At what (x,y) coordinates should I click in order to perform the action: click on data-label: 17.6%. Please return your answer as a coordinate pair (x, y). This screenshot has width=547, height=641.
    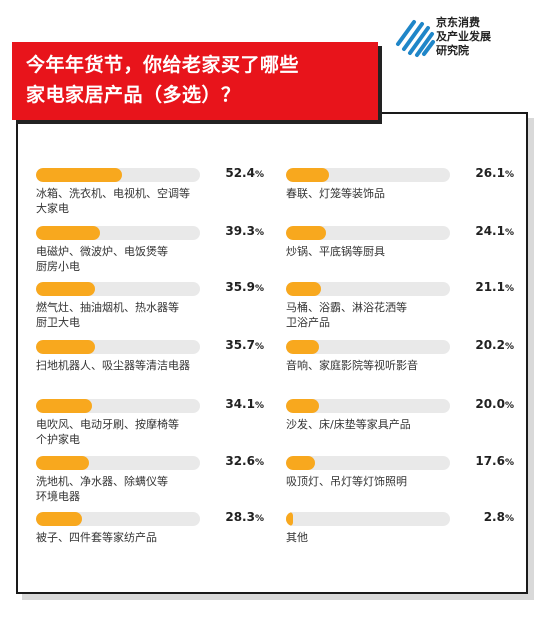
    Looking at the image, I should click on (494, 461).